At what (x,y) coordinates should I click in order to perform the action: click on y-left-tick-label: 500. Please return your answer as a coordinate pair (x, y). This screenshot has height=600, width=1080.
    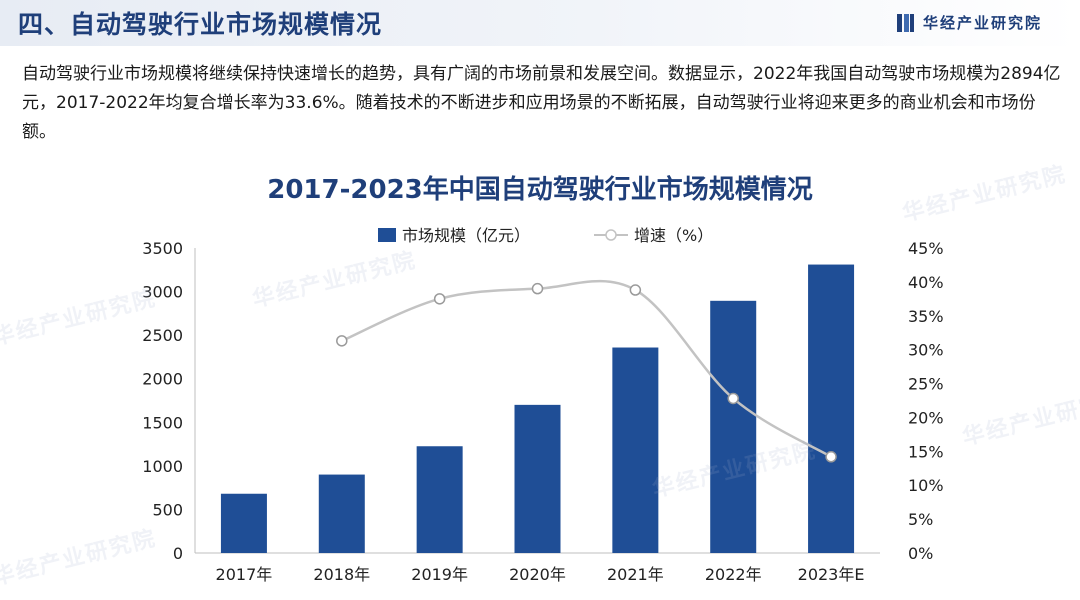
    Looking at the image, I should click on (167, 509).